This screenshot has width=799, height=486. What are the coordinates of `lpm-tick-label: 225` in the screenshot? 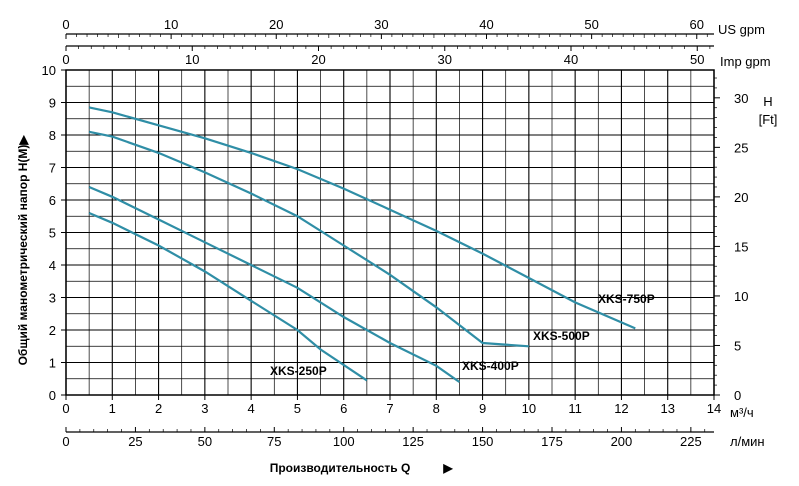 It's located at (691, 441).